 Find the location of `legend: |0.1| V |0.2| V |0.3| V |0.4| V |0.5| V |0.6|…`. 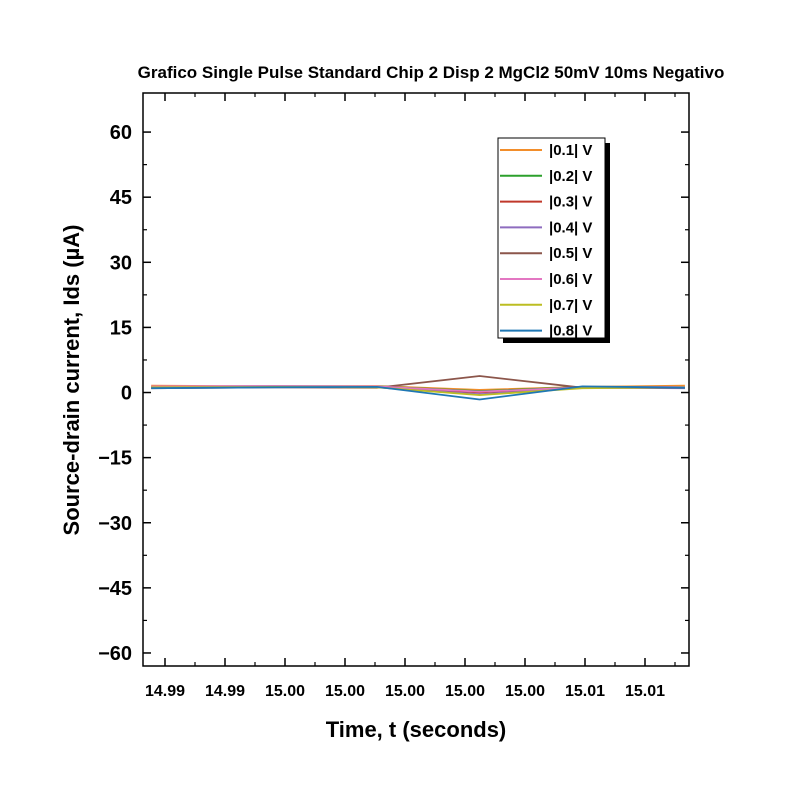

legend: |0.1| V |0.2| V |0.3| V |0.4| V |0.5| V |0.6|… is located at coordinates (553, 240).